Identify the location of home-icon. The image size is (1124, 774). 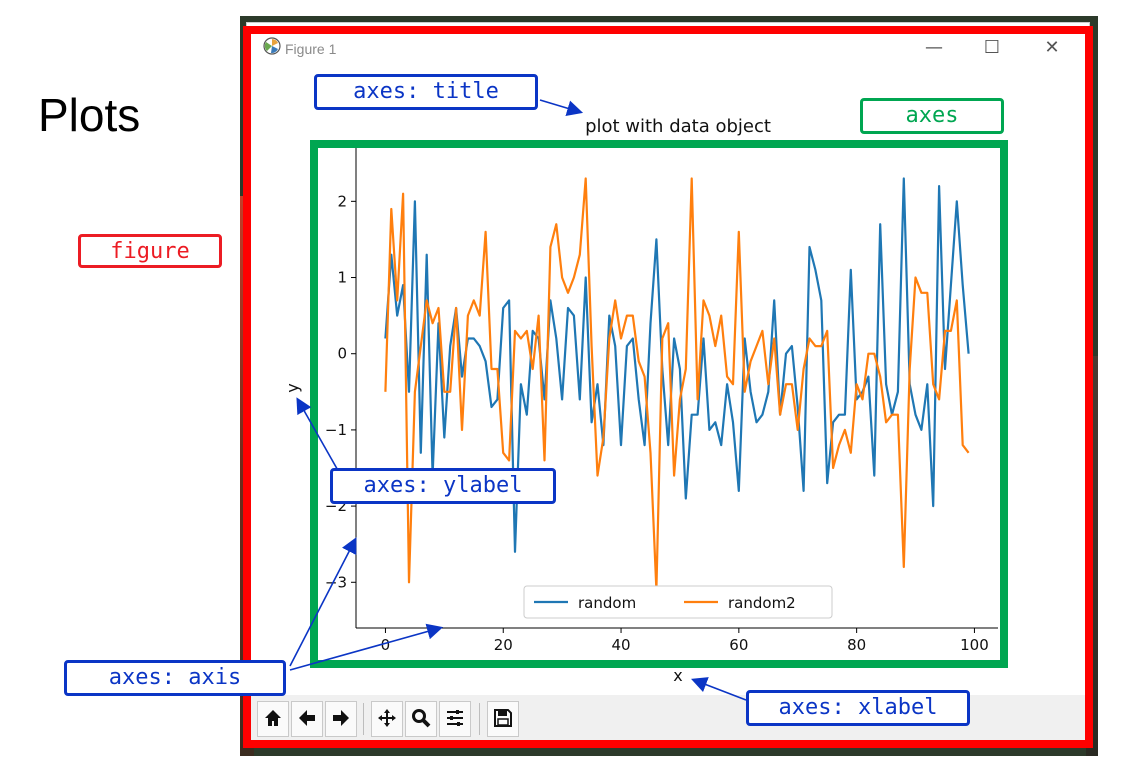
(273, 718).